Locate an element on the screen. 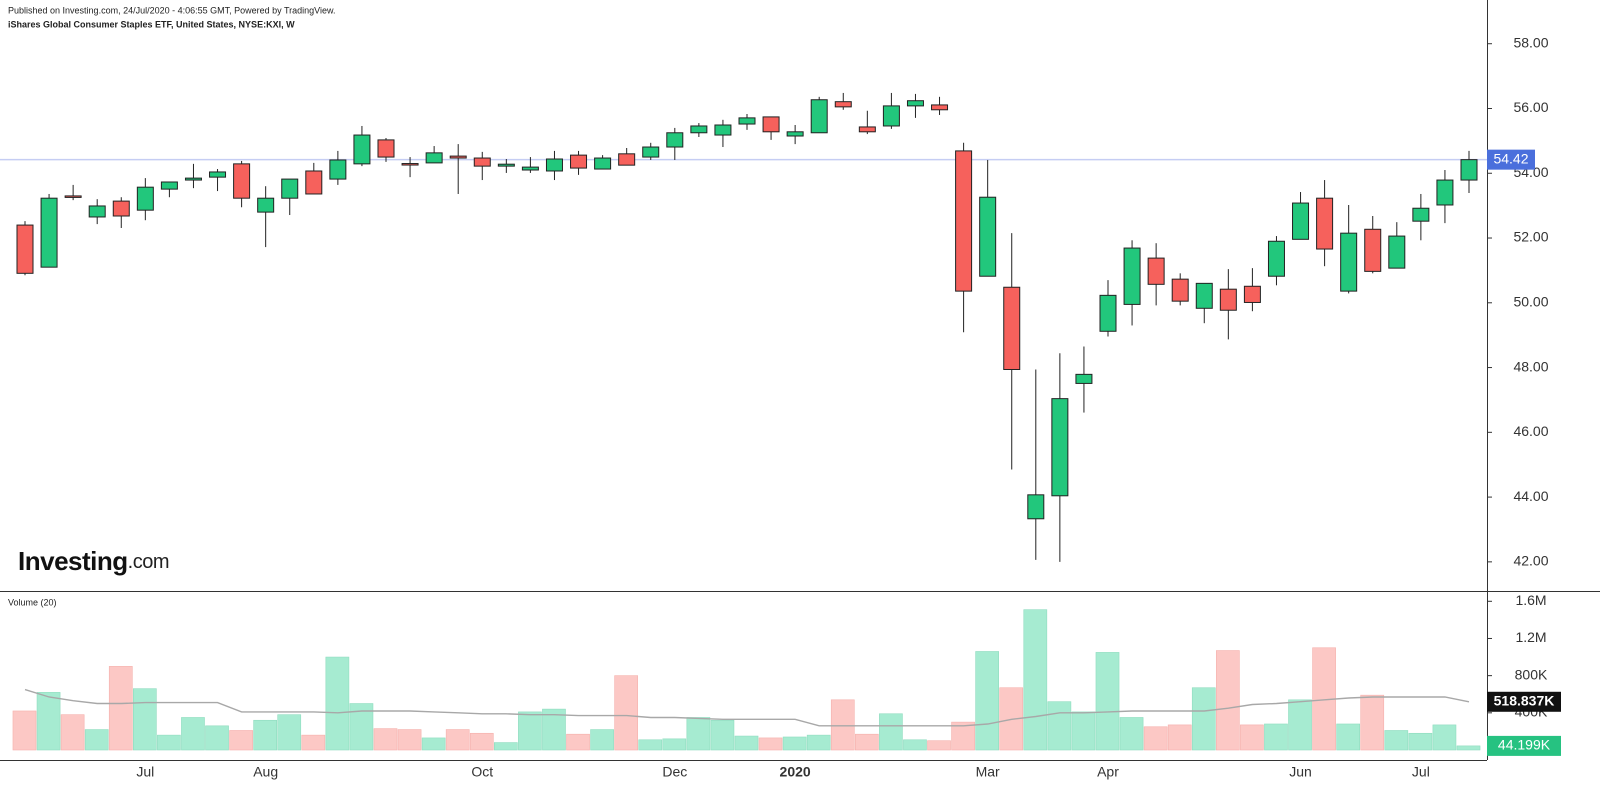 This screenshot has width=1600, height=799. y-tick-label: 44.00 is located at coordinates (1530, 496).